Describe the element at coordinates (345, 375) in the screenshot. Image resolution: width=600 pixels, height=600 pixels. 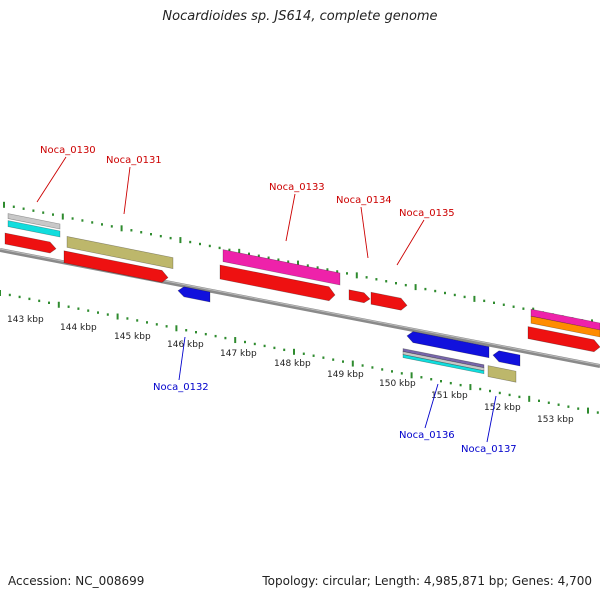
I see `scale-label: 149 kbp` at that location.